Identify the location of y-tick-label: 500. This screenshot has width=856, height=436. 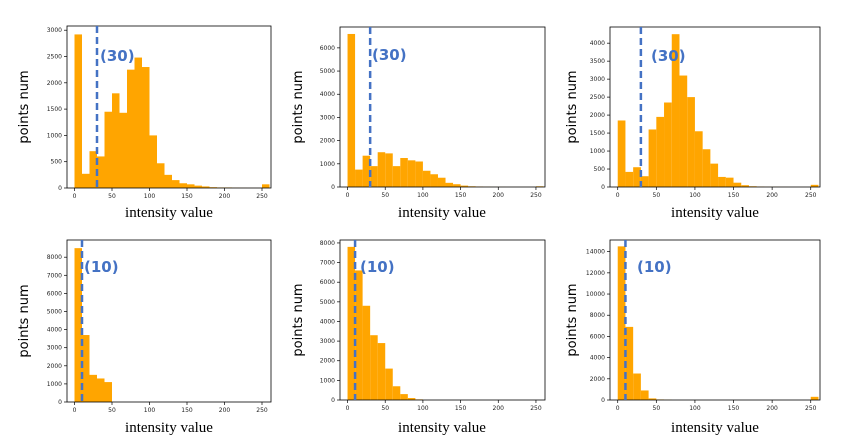
(600, 169).